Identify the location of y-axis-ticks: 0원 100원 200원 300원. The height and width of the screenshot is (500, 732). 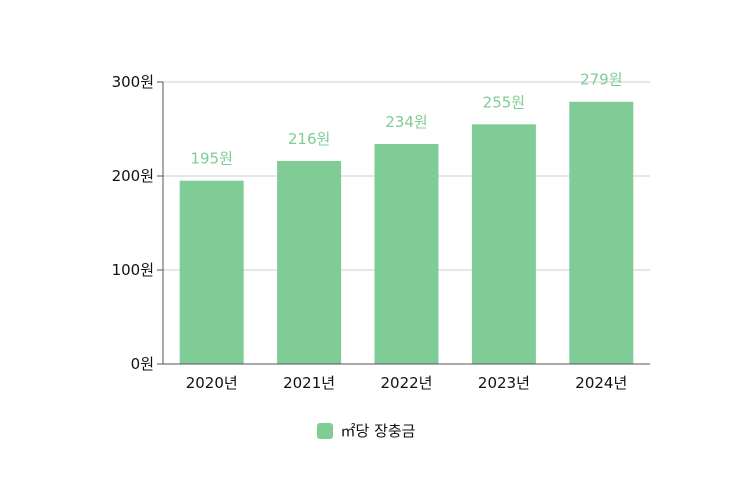
(133, 223).